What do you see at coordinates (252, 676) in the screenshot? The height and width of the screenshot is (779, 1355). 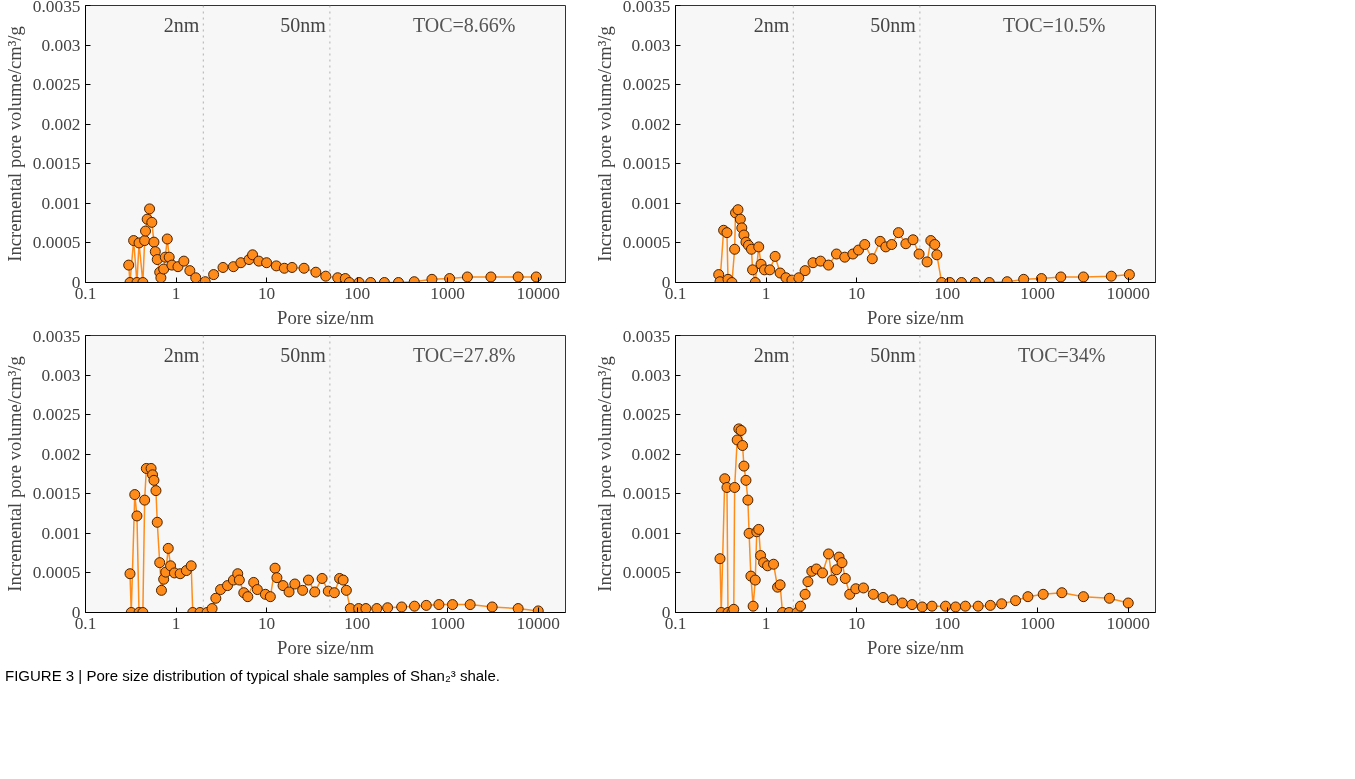 I see `caption: FIGURE 3 | Pore size distribution of typical shale samples of Shan₂³ shale.` at bounding box center [252, 676].